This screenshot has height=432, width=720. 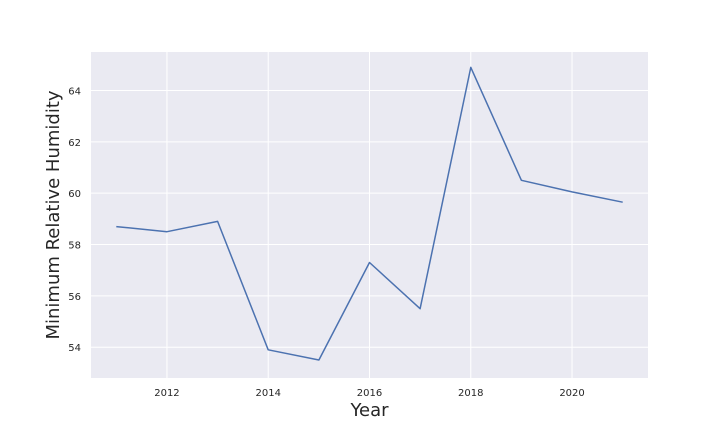 What do you see at coordinates (74, 143) in the screenshot?
I see `y-tick-label: 62` at bounding box center [74, 143].